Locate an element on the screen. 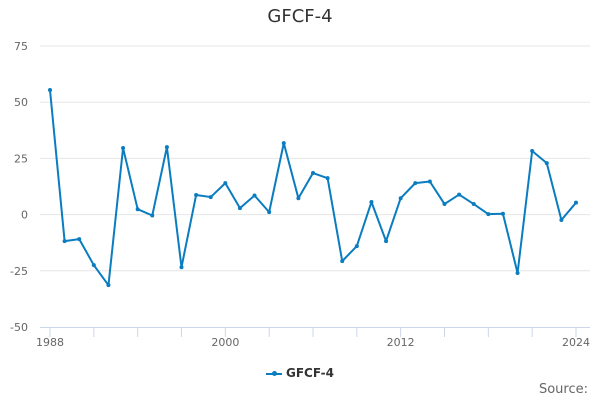  legend-item: GFCF-4 is located at coordinates (300, 373).